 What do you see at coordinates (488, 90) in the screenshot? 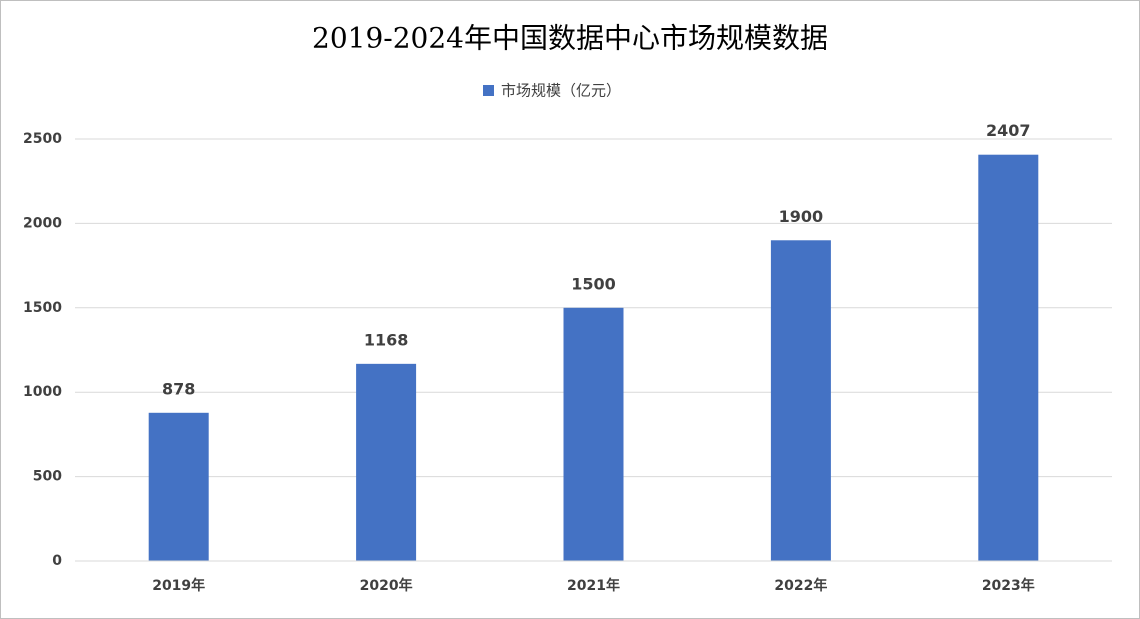
I see `legend-swatch` at bounding box center [488, 90].